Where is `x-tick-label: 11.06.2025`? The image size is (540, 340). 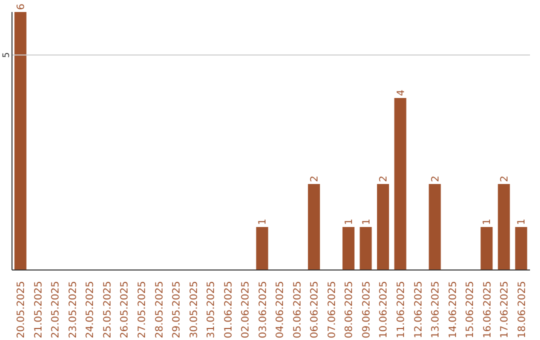
x-tick-label: 11.06.2025 is located at coordinates (401, 309).